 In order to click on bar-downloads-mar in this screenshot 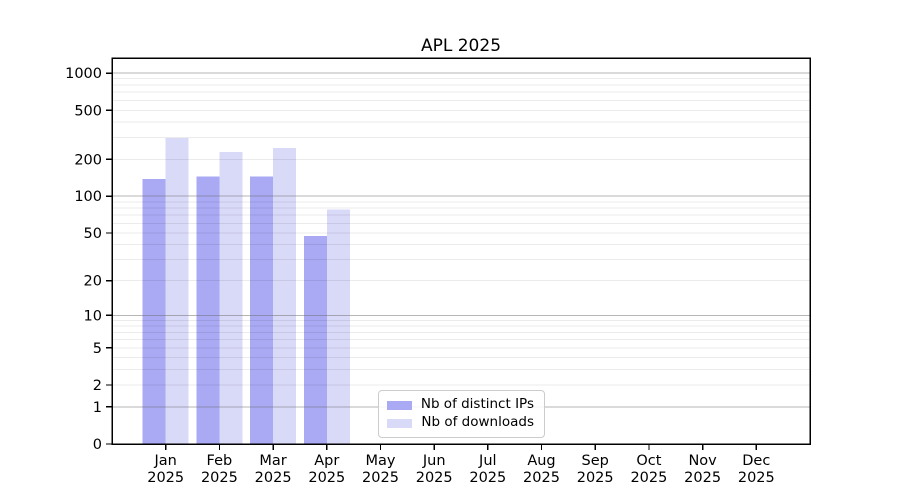, I will do `click(285, 296)`.